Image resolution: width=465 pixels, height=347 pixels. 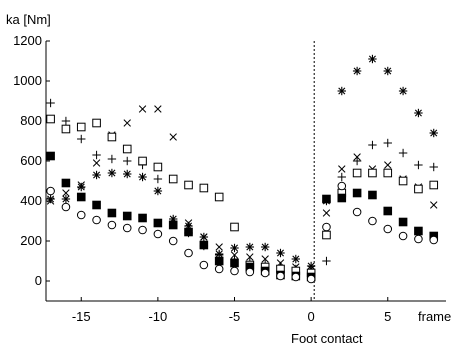 I want to click on y-tick-label: 1200, so click(x=27, y=40).